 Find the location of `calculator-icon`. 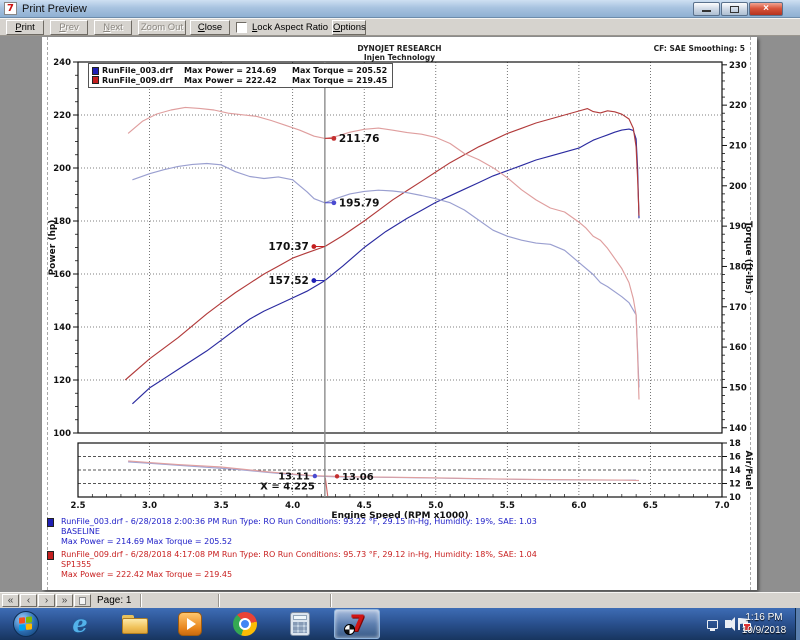

calculator-icon is located at coordinates (300, 624).